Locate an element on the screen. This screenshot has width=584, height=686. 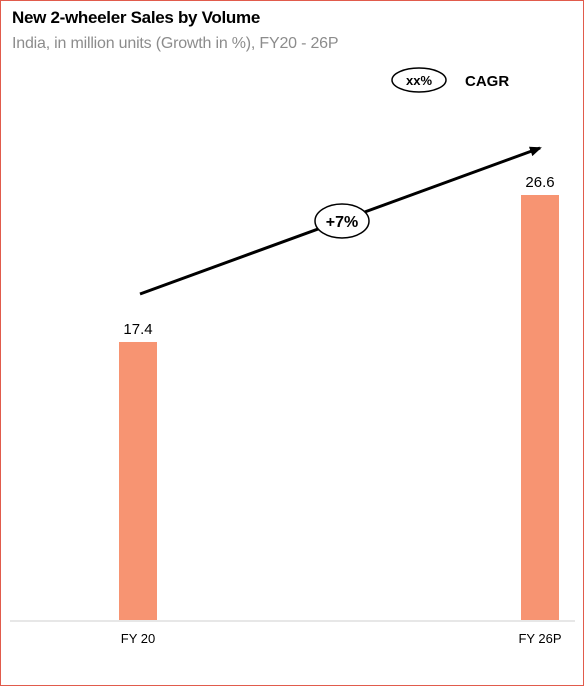
legend-cagr-symbol is located at coordinates (419, 80).